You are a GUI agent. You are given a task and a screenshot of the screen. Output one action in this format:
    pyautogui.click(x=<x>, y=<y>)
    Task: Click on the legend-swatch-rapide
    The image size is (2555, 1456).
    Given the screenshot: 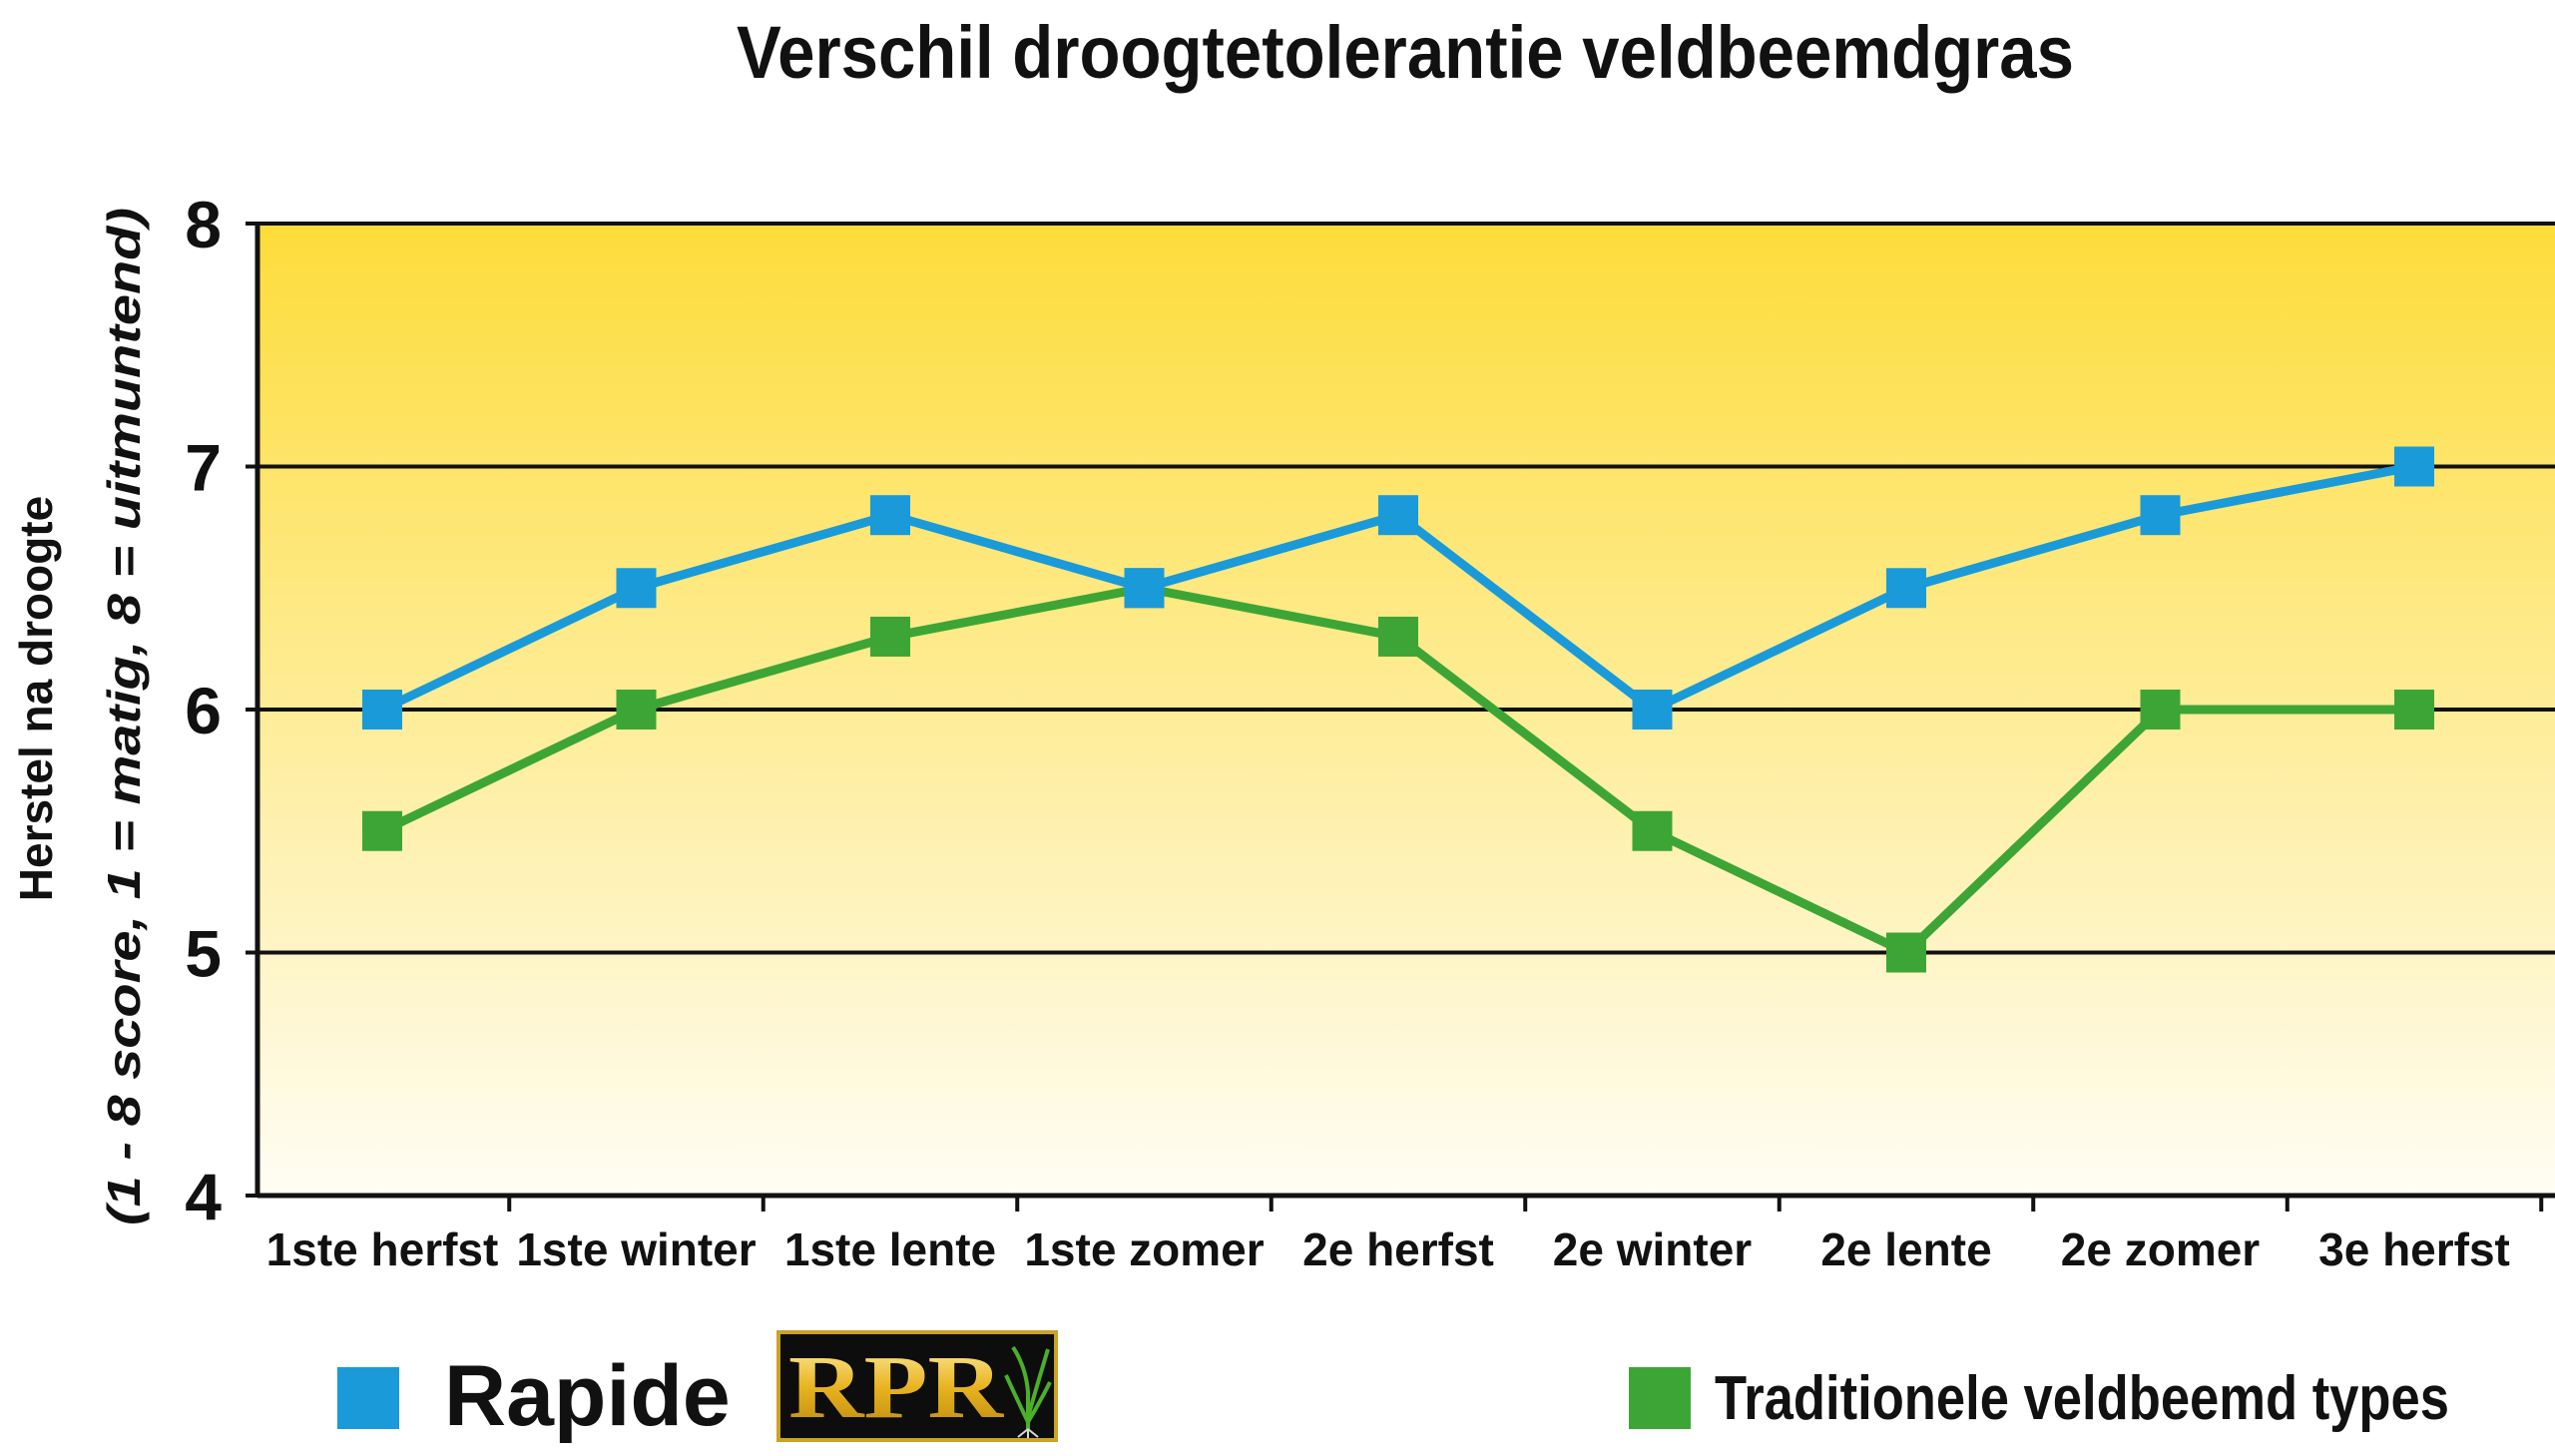 What is the action you would take?
    pyautogui.click(x=368, y=1398)
    